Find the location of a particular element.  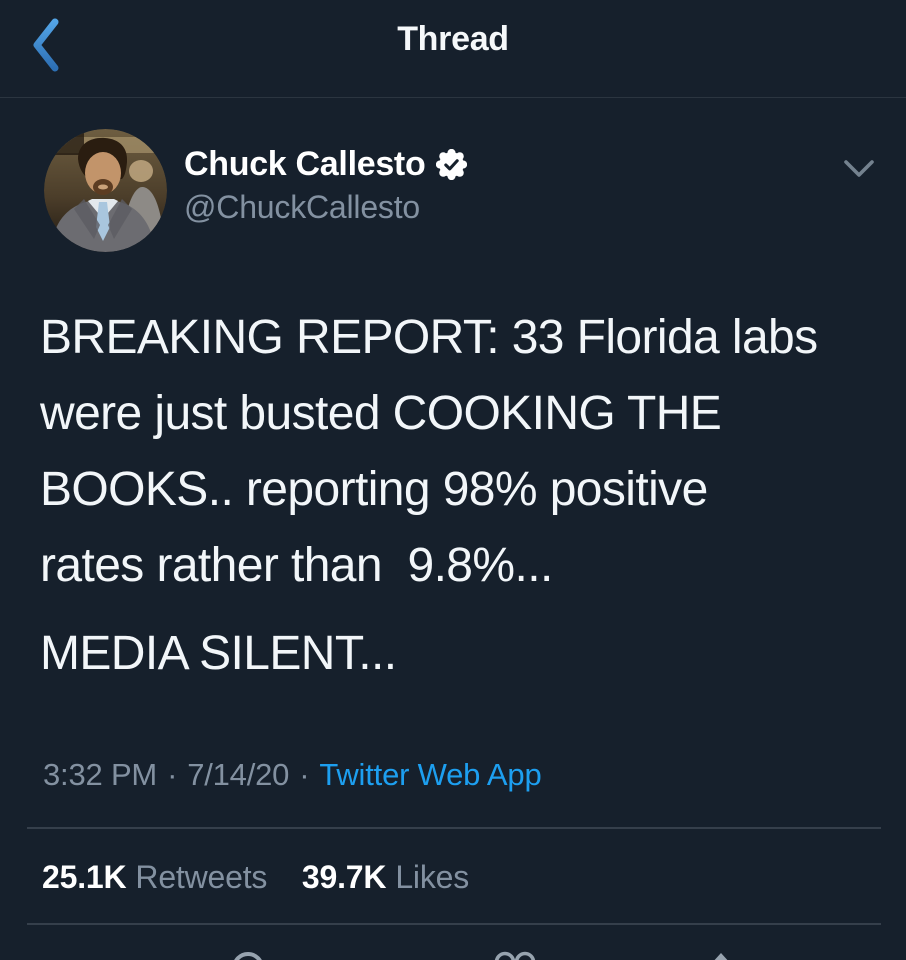

top-bar: Thread is located at coordinates (453, 49).